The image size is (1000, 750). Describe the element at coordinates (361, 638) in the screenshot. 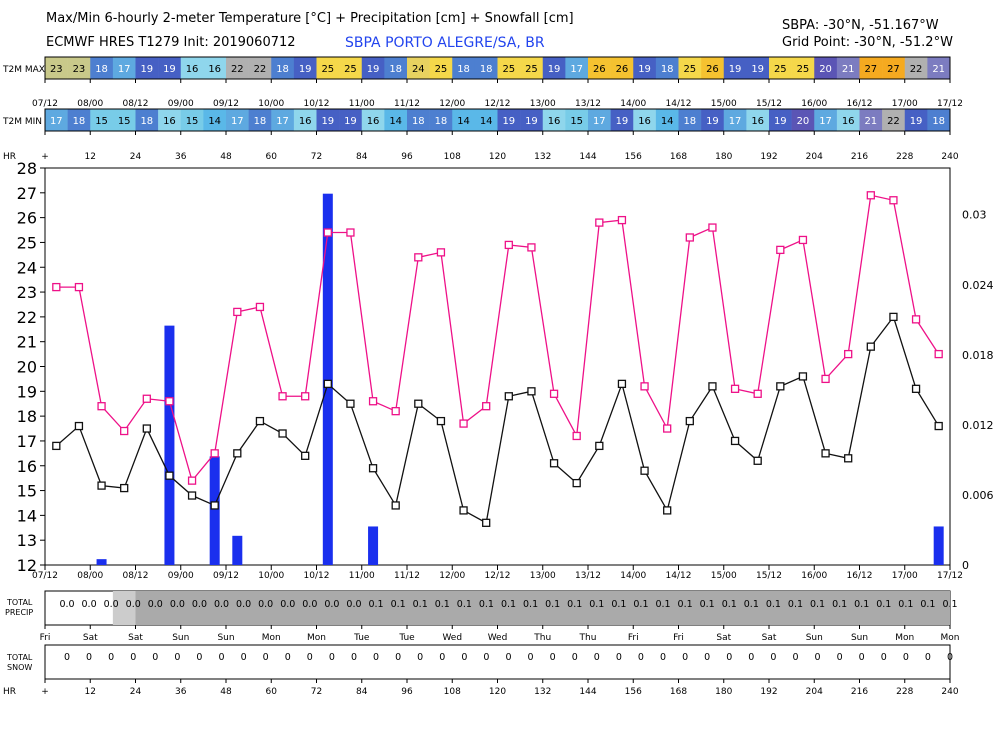

I see `day-label: Tue` at that location.